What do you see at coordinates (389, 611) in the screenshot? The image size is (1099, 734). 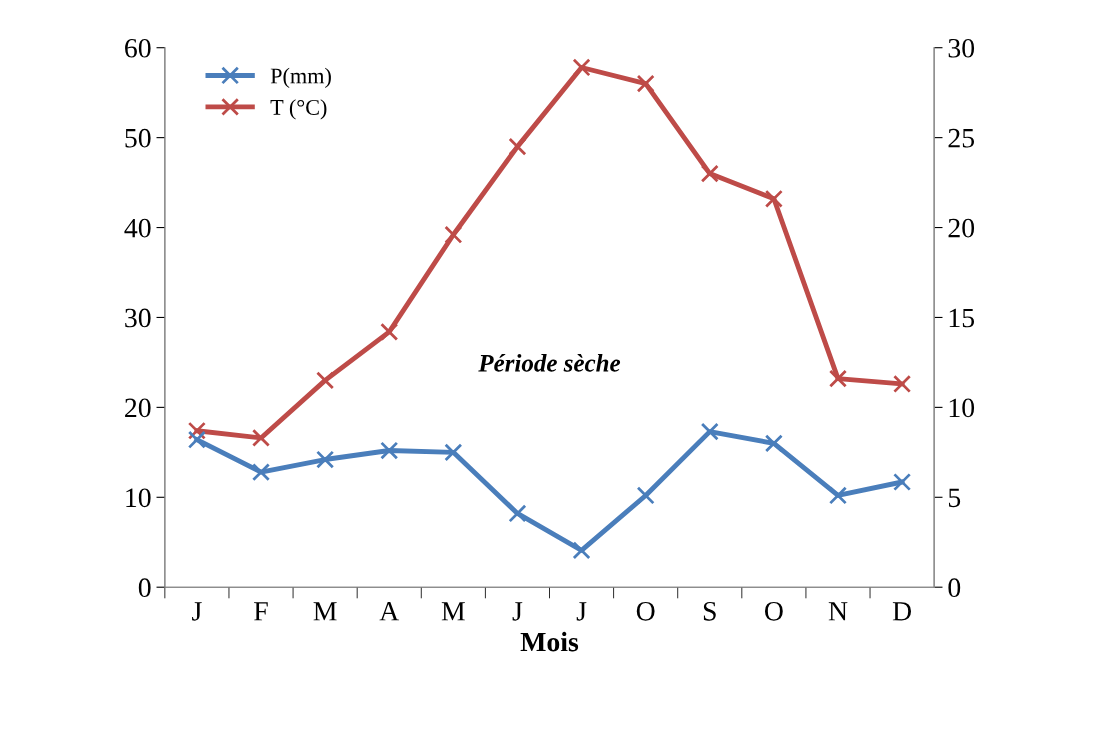 I see `x-tick-label: A` at bounding box center [389, 611].